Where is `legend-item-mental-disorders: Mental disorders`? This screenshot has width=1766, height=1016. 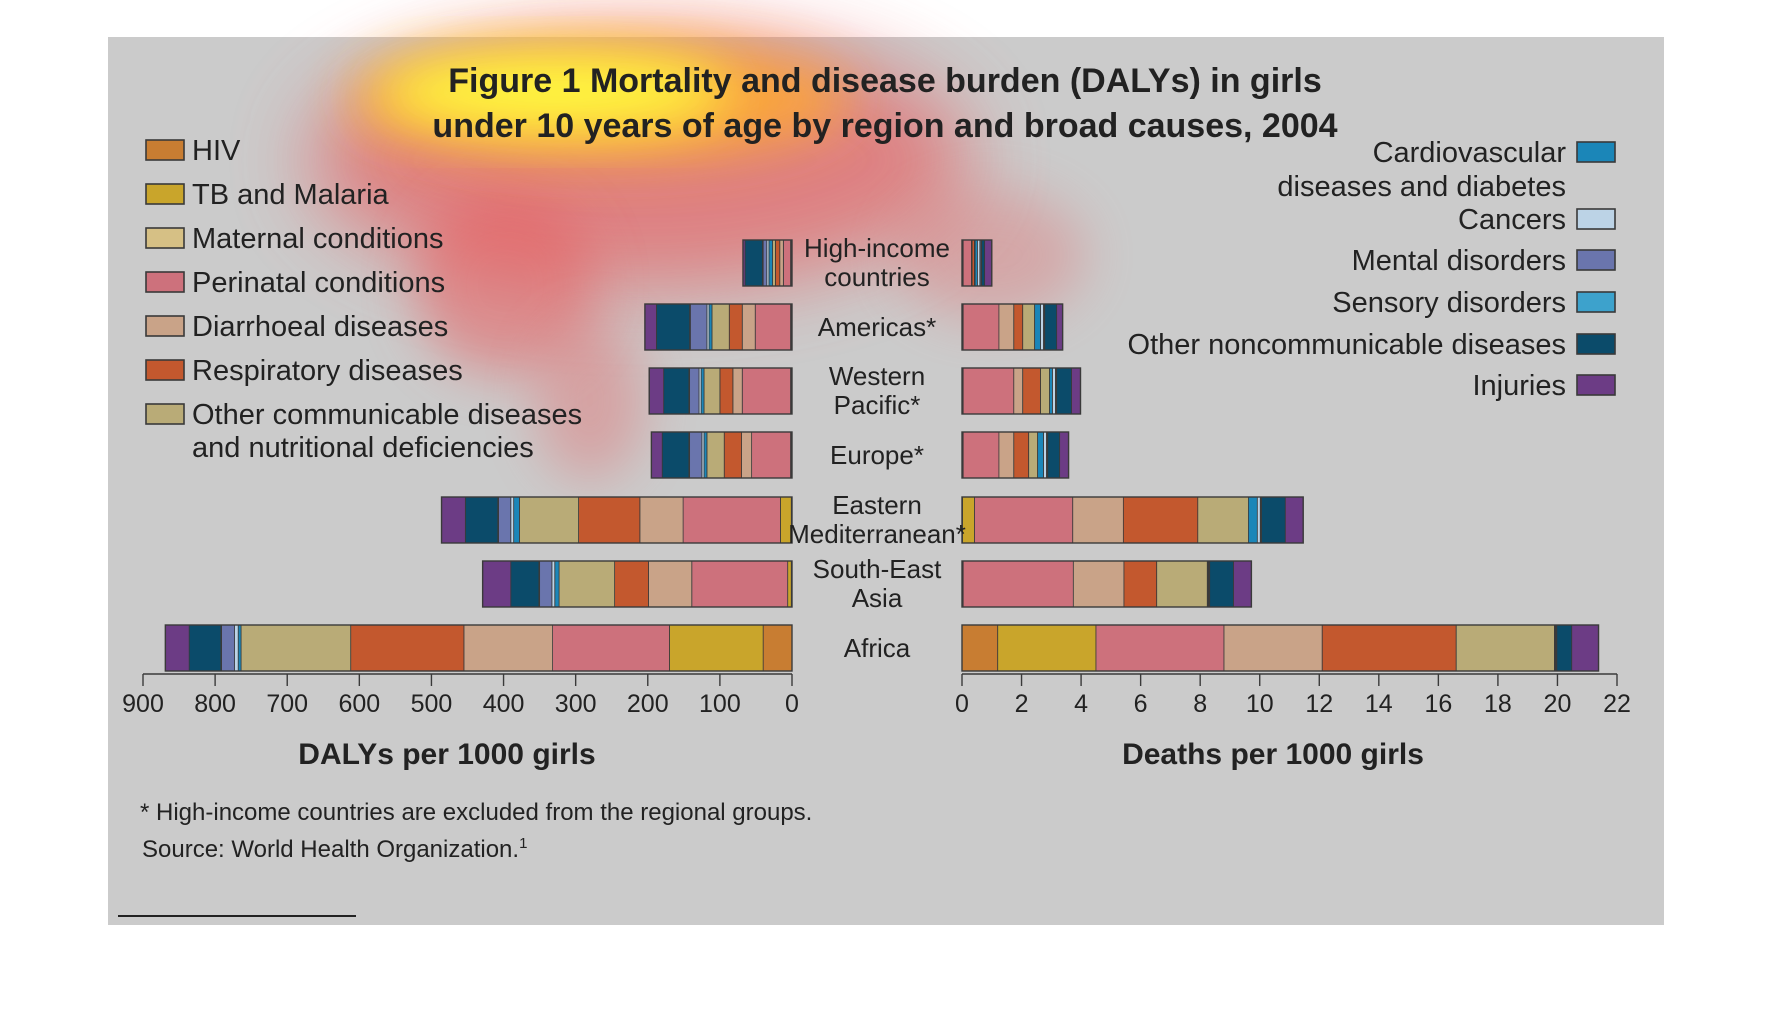
legend-item-mental-disorders: Mental disorders is located at coordinates (1484, 261).